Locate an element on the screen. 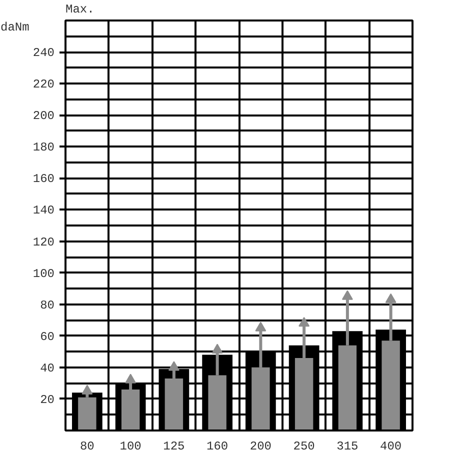  y-tick-label: 20 is located at coordinates (47, 399).